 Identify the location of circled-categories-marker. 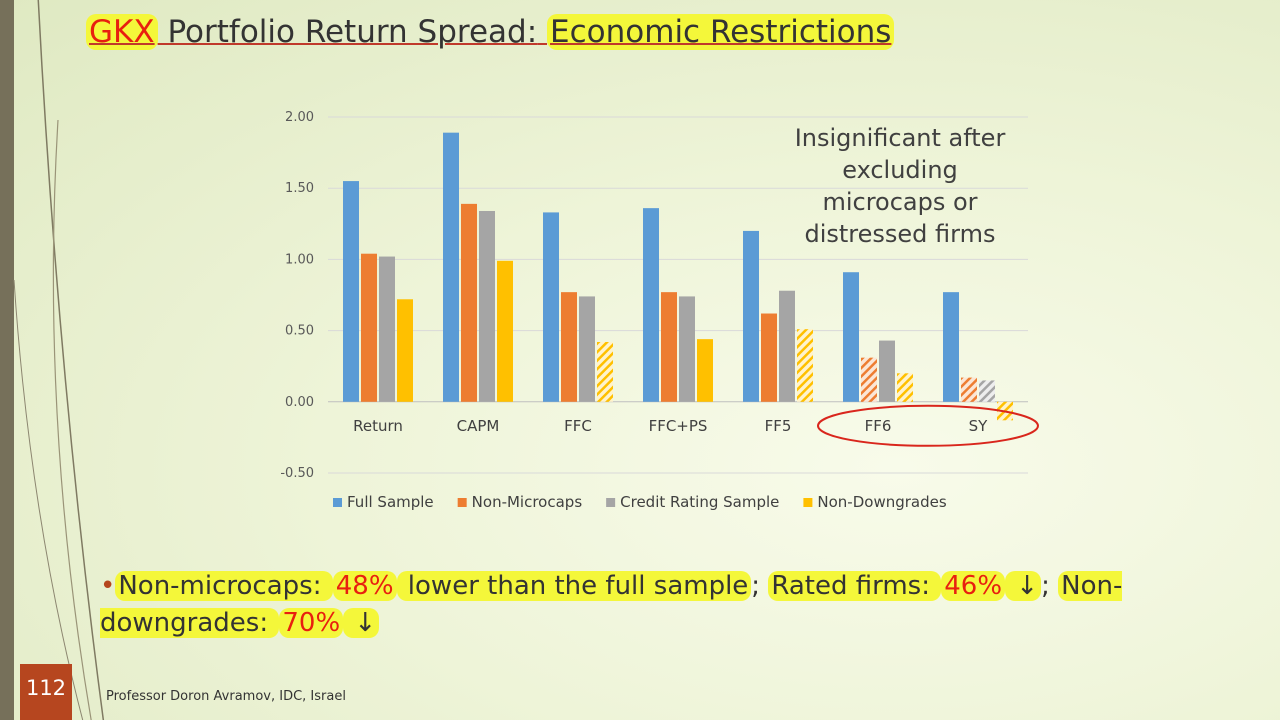
(928, 425).